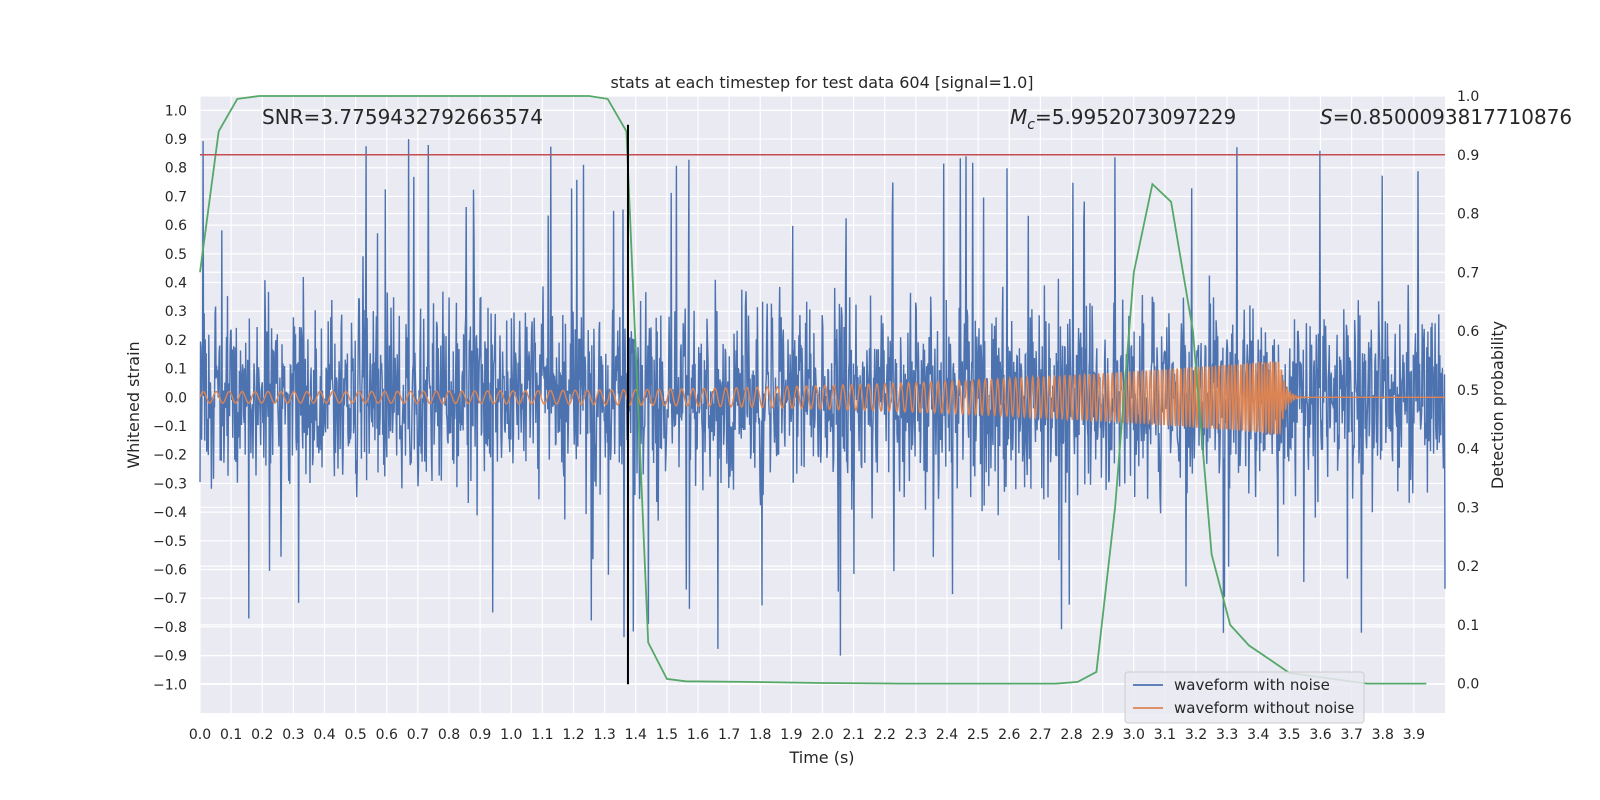 This screenshot has height=800, width=1600. What do you see at coordinates (1134, 735) in the screenshot?
I see `x-tick-label: 3.0` at bounding box center [1134, 735].